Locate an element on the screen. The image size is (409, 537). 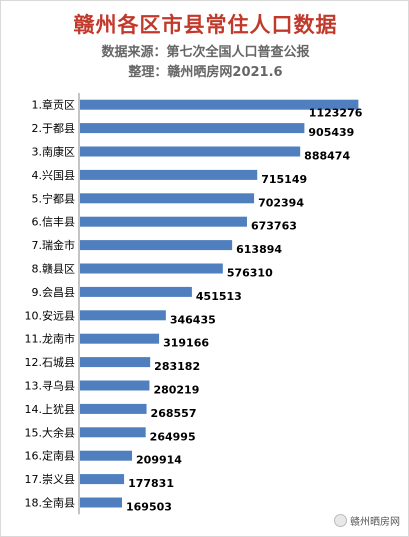
value-label: 268557 is located at coordinates (174, 413).